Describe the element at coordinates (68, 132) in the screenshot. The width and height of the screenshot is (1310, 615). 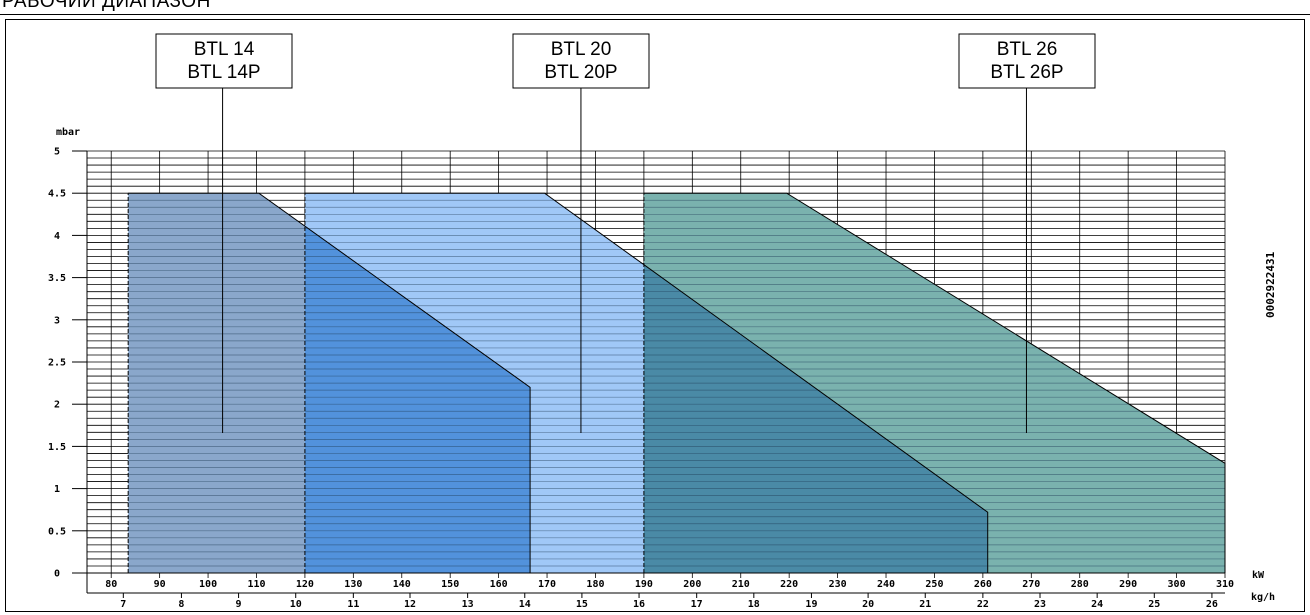
I see `y-axis-label: mbar` at that location.